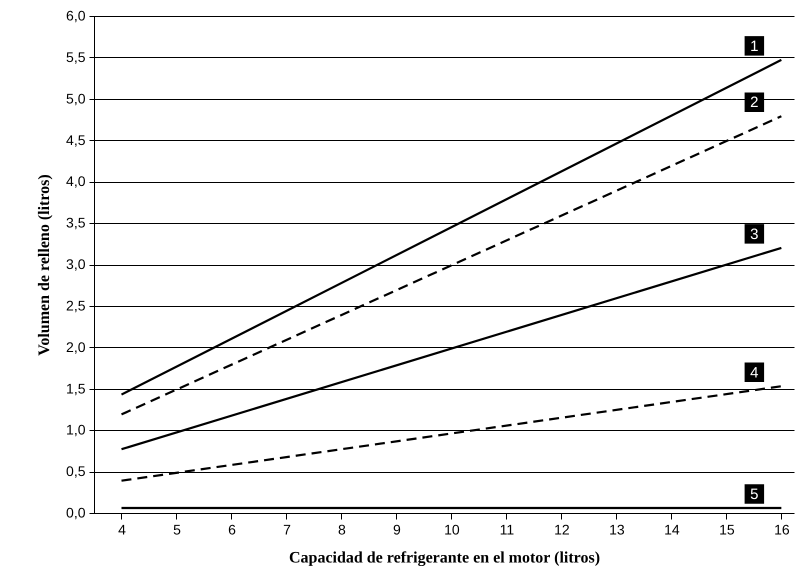 The image size is (806, 578). What do you see at coordinates (754, 373) in the screenshot?
I see `series-label: 4` at bounding box center [754, 373].